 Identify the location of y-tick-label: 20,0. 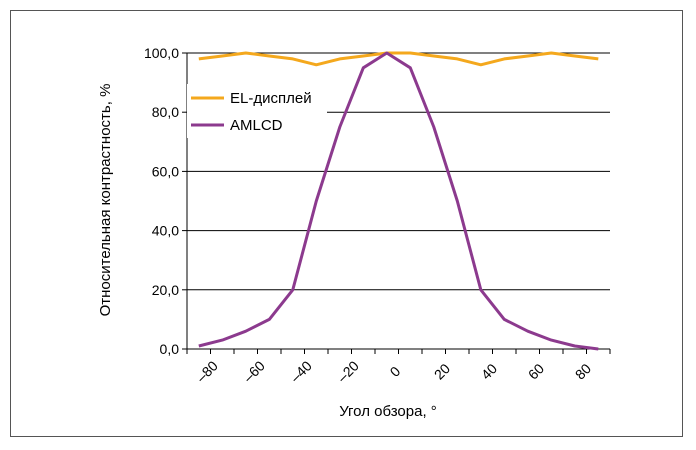
(165, 290).